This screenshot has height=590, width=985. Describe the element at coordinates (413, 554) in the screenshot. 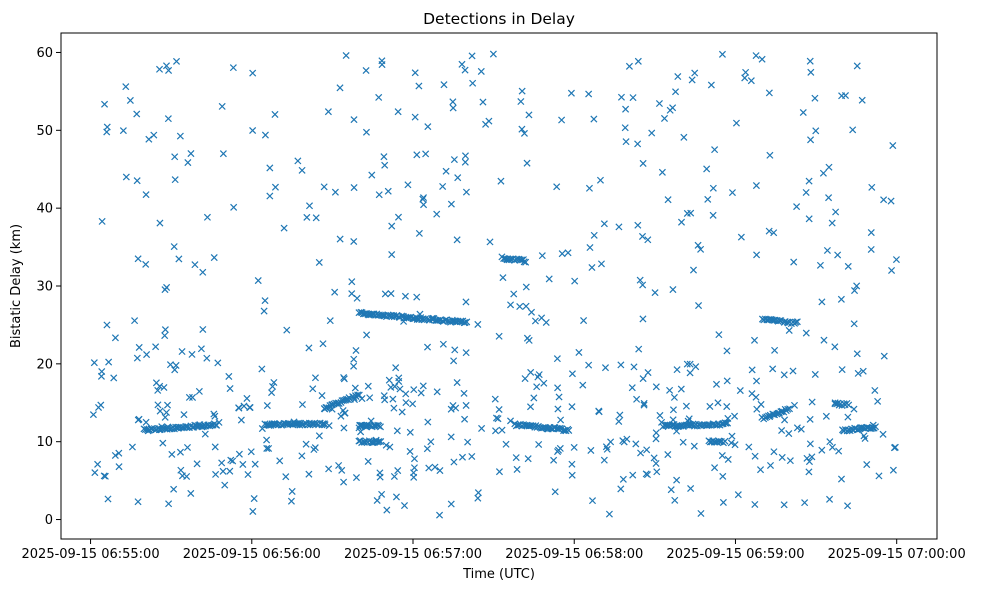

I see `x-tick-label: 2025-09-15 06:57:00` at that location.